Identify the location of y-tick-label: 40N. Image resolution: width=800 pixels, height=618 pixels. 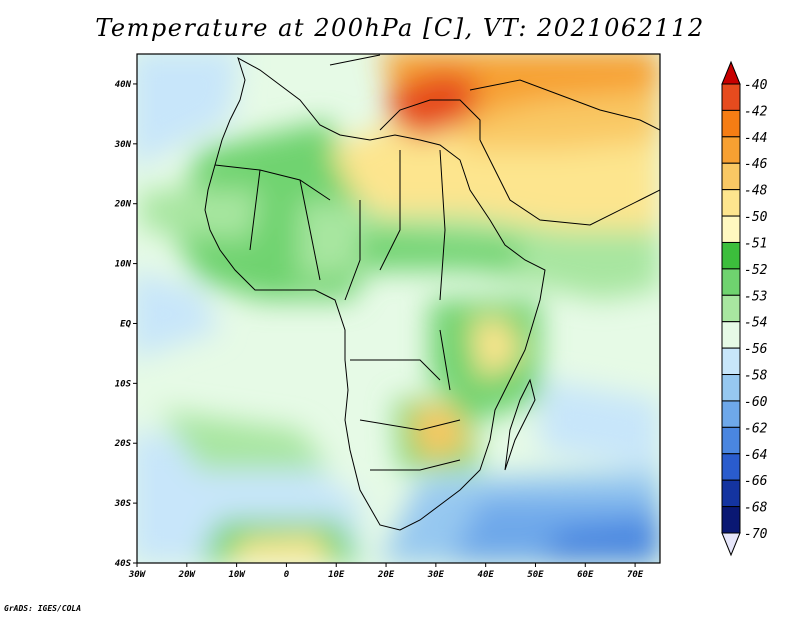
(123, 85).